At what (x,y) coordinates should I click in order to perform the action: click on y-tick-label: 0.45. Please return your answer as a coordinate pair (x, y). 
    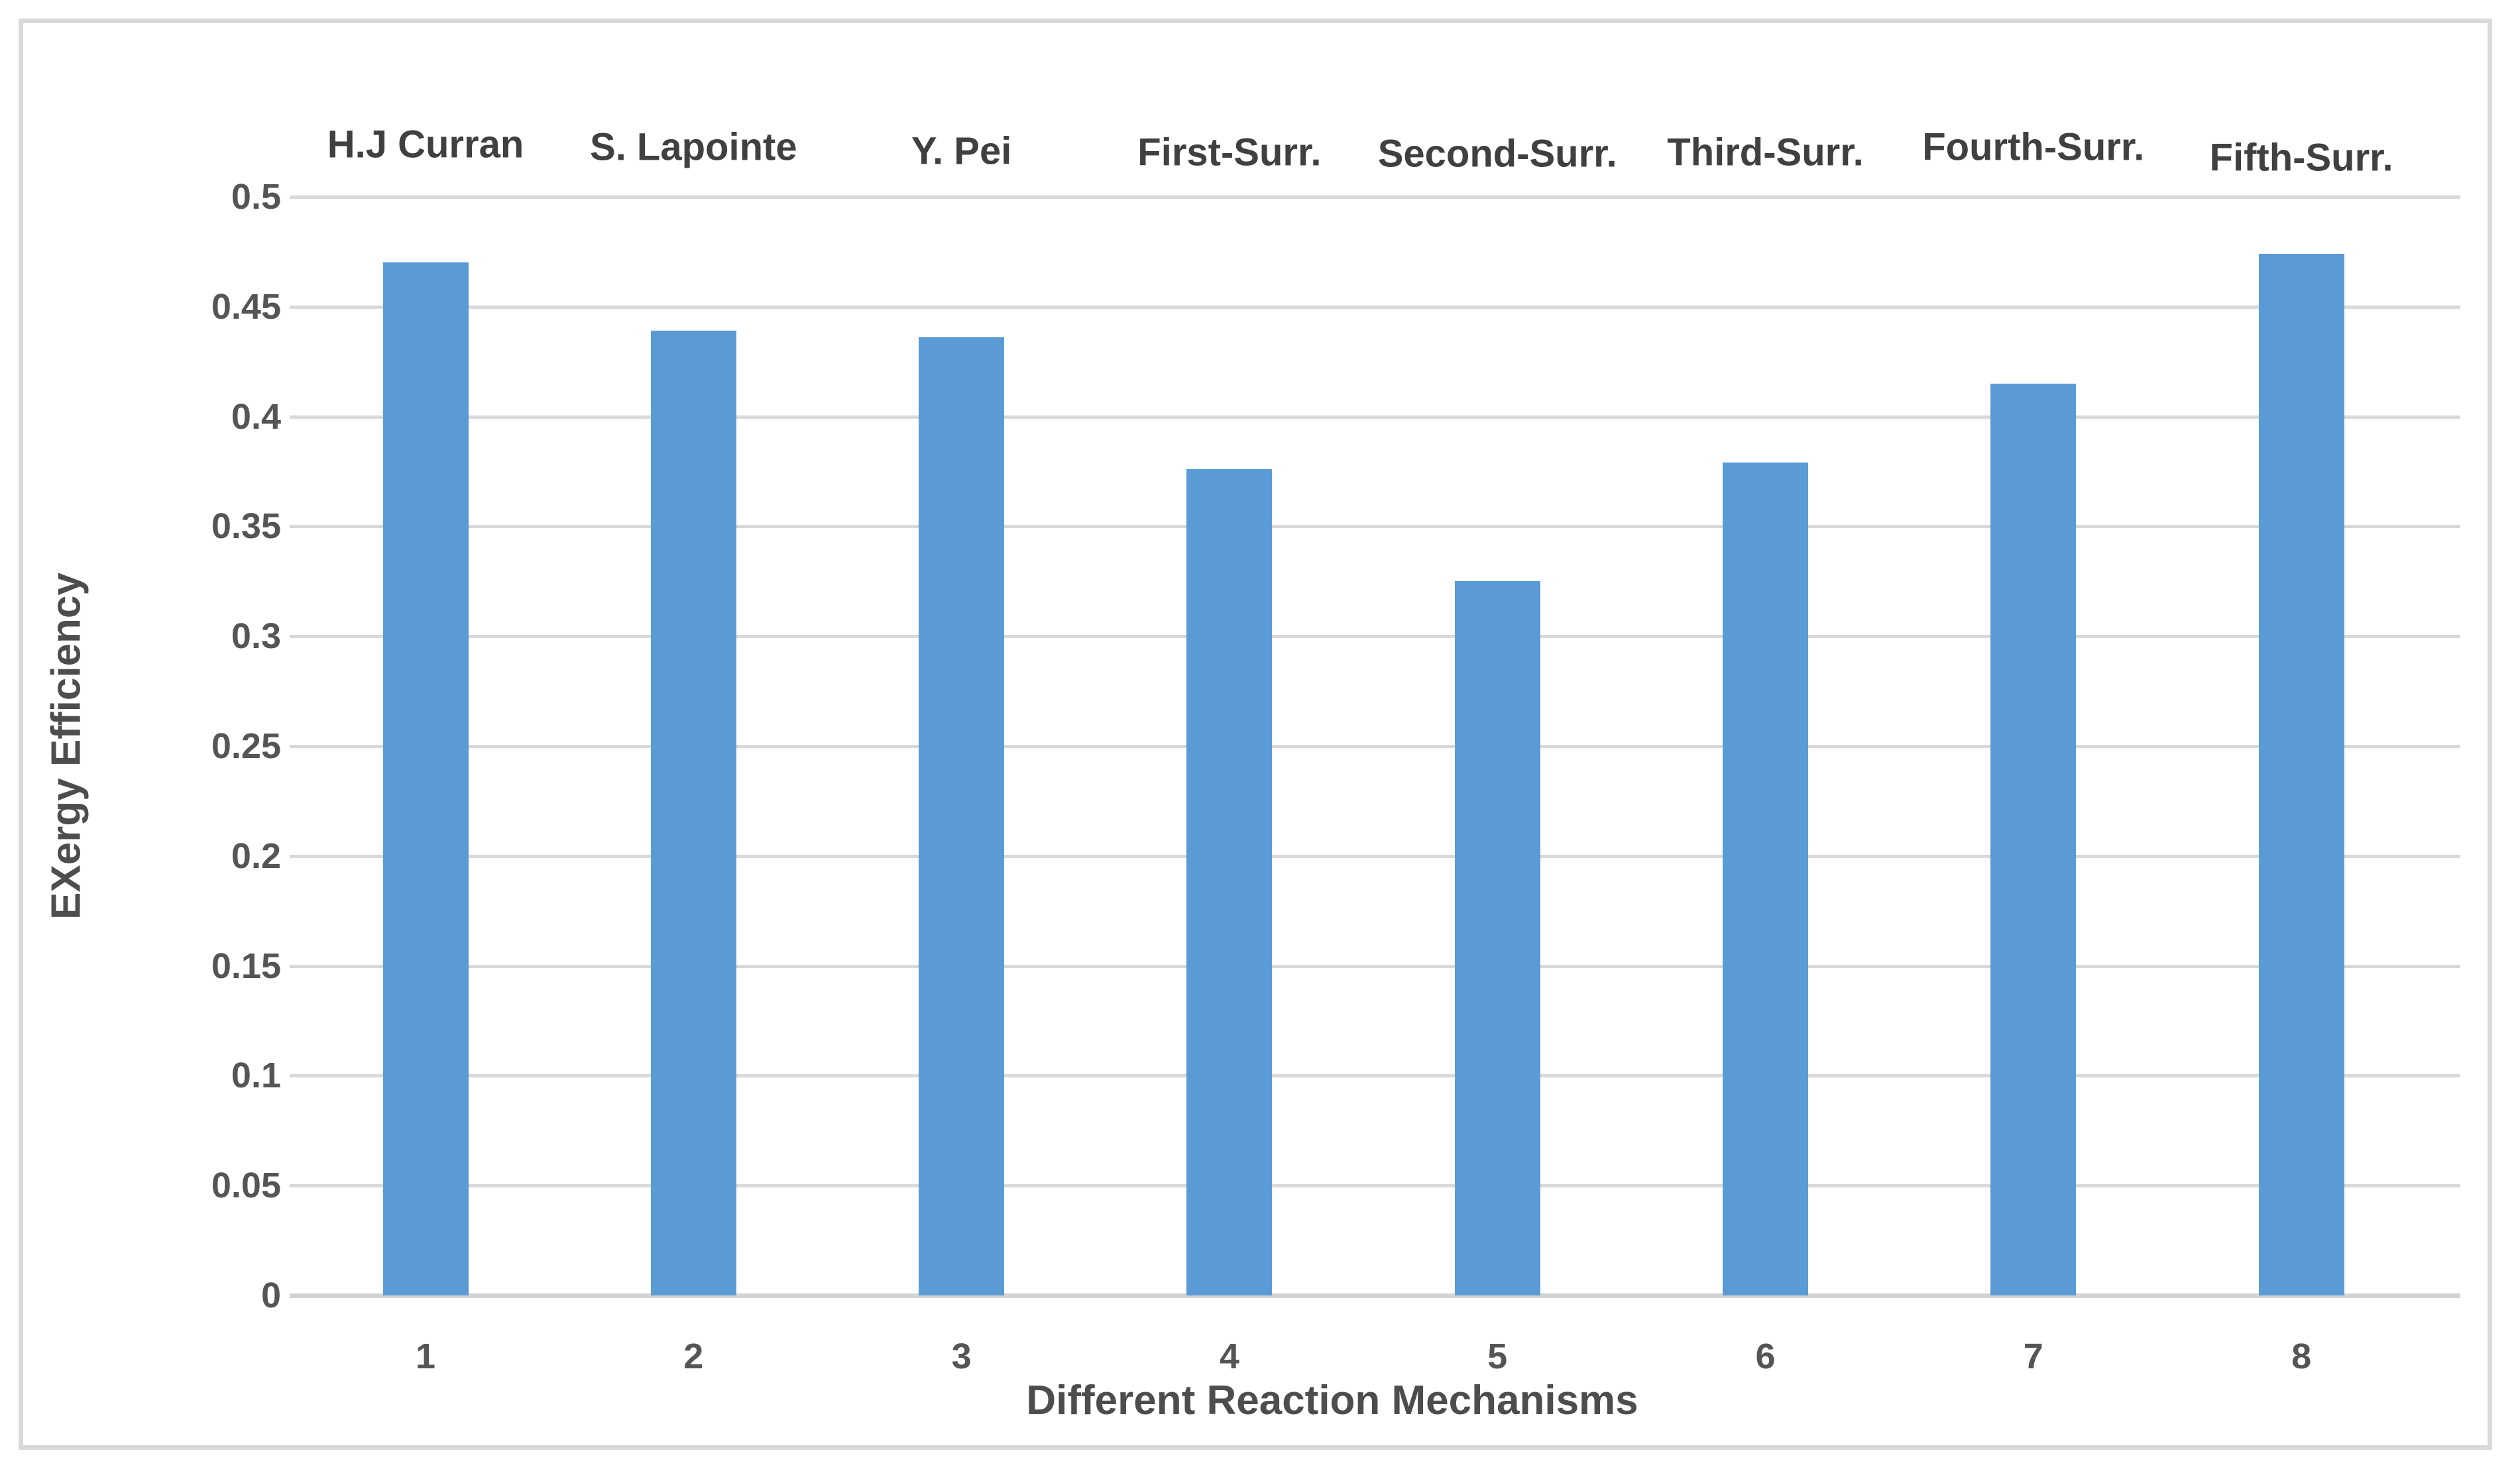
    Looking at the image, I should click on (246, 306).